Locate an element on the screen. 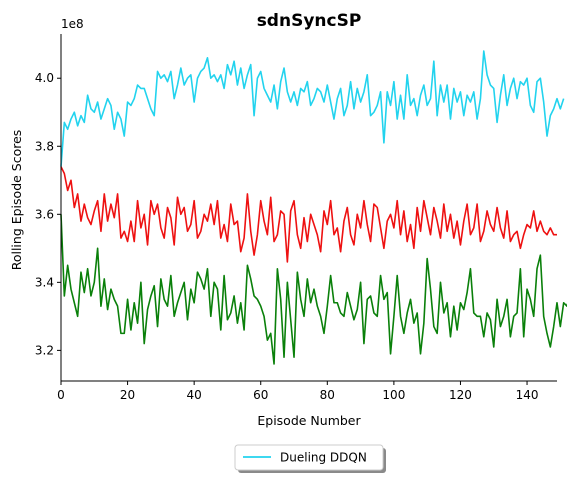 The image size is (567, 480). x-tick-label: 120 is located at coordinates (460, 395).